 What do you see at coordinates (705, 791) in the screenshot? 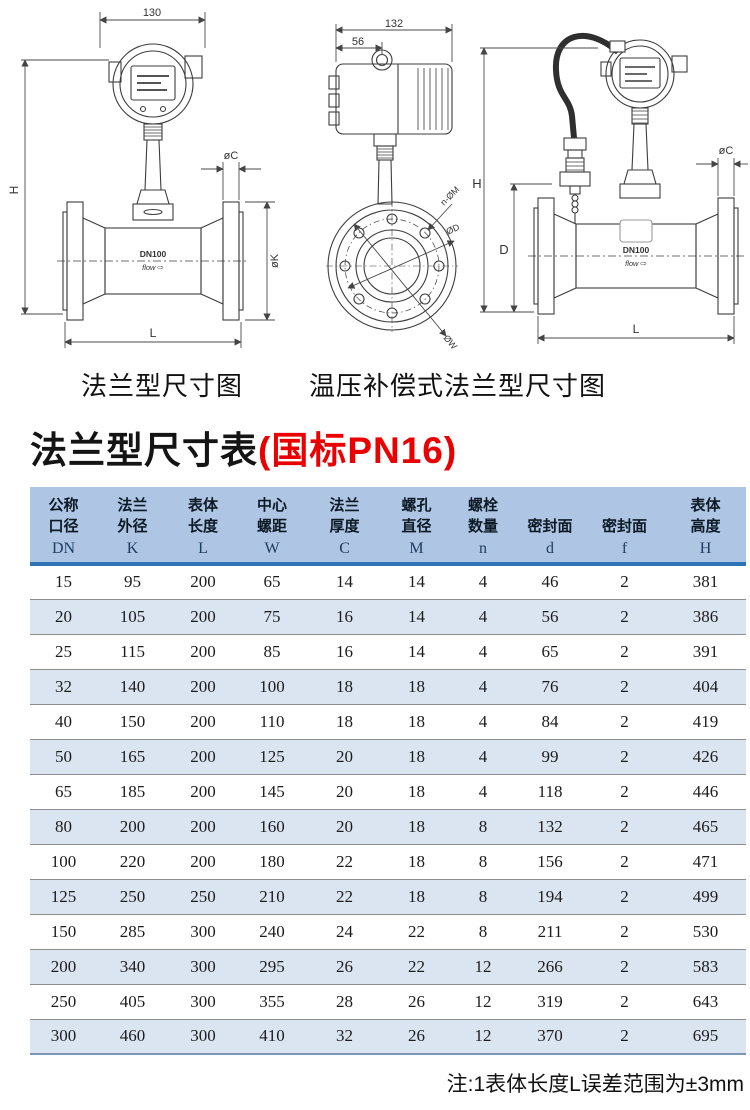
I see `table-cell: 446` at bounding box center [705, 791].